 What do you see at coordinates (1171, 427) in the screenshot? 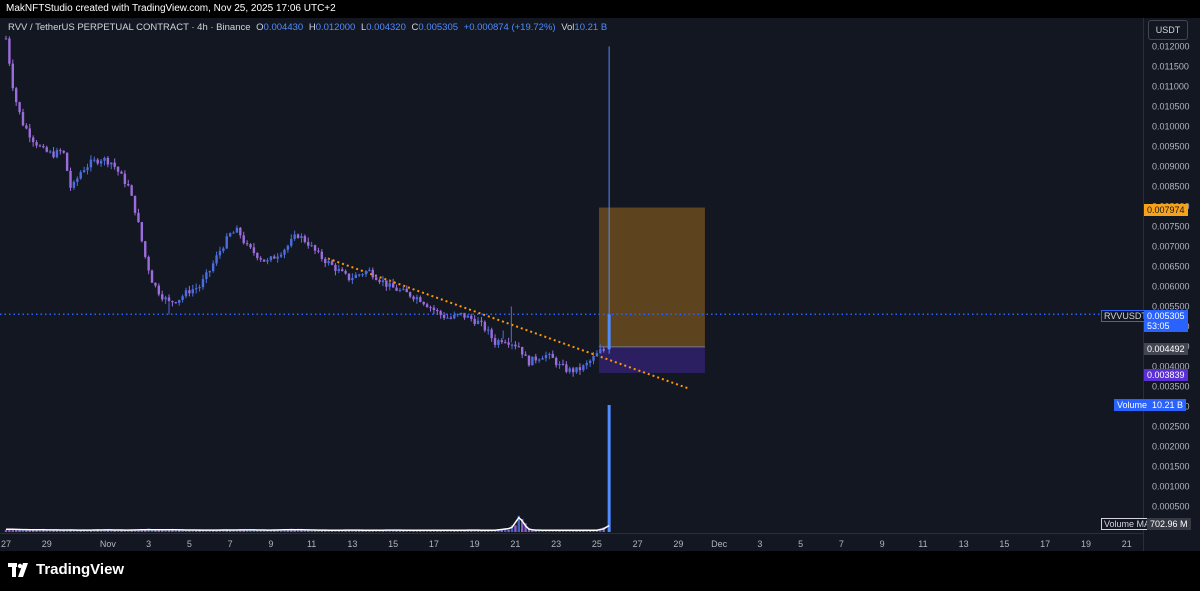
I see `price-tick-label: 0.002500` at bounding box center [1171, 427].